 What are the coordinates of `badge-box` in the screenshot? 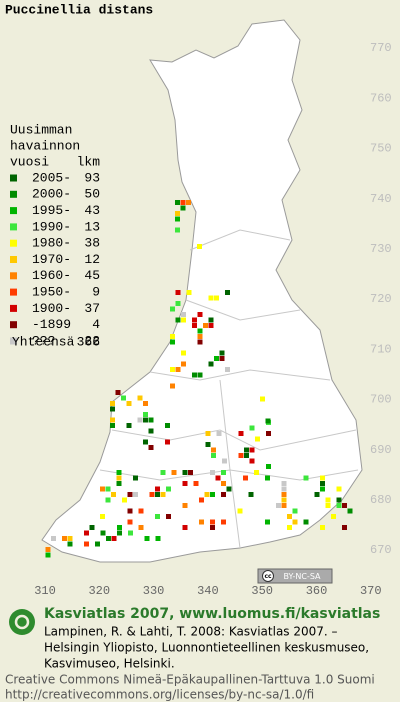 It's located at (295, 576).